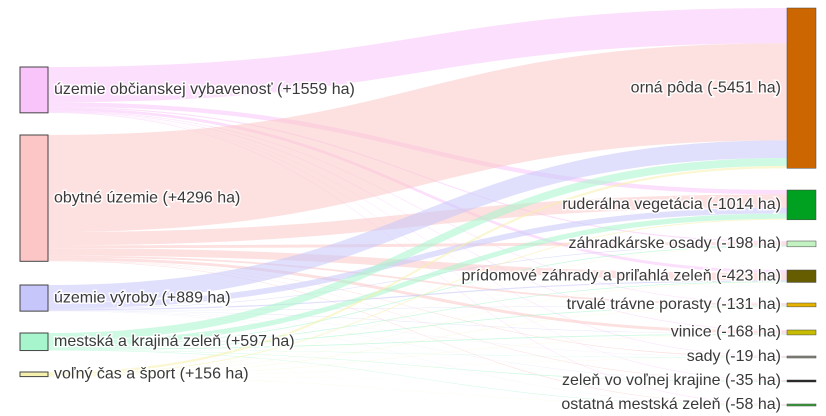 The width and height of the screenshot is (826, 416). Describe the element at coordinates (671, 404) in the screenshot. I see `target-label: ostatná mestská zeleň (-58 ha)` at that location.